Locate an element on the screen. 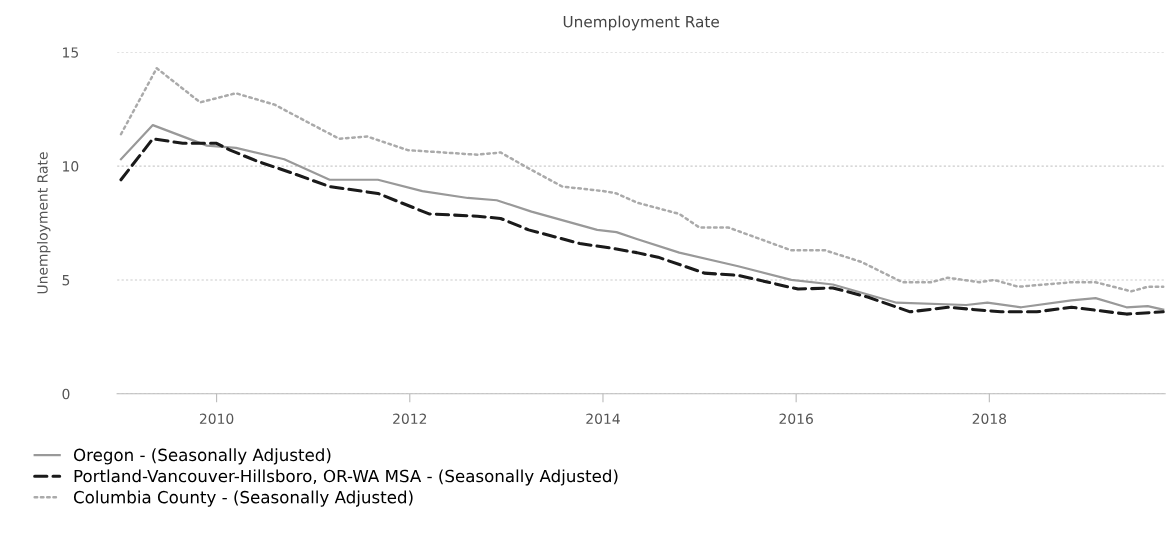 The width and height of the screenshot is (1171, 550). y-tick-label: 10 is located at coordinates (71, 166).